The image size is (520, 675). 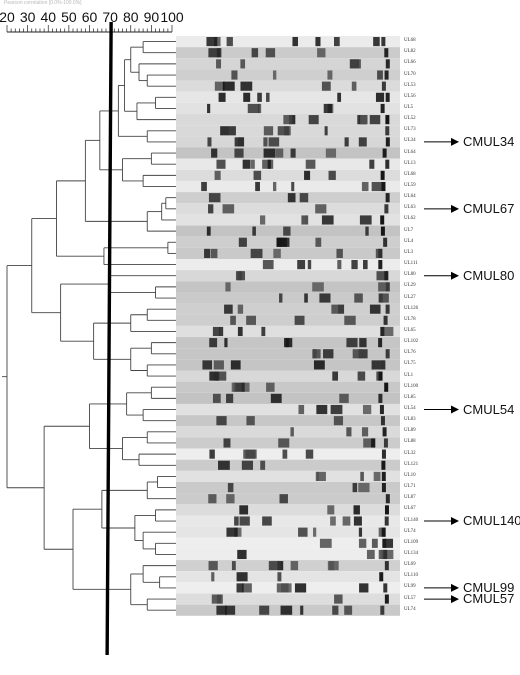 What do you see at coordinates (410, 96) in the screenshot?
I see `lane-label: UL56` at bounding box center [410, 96].